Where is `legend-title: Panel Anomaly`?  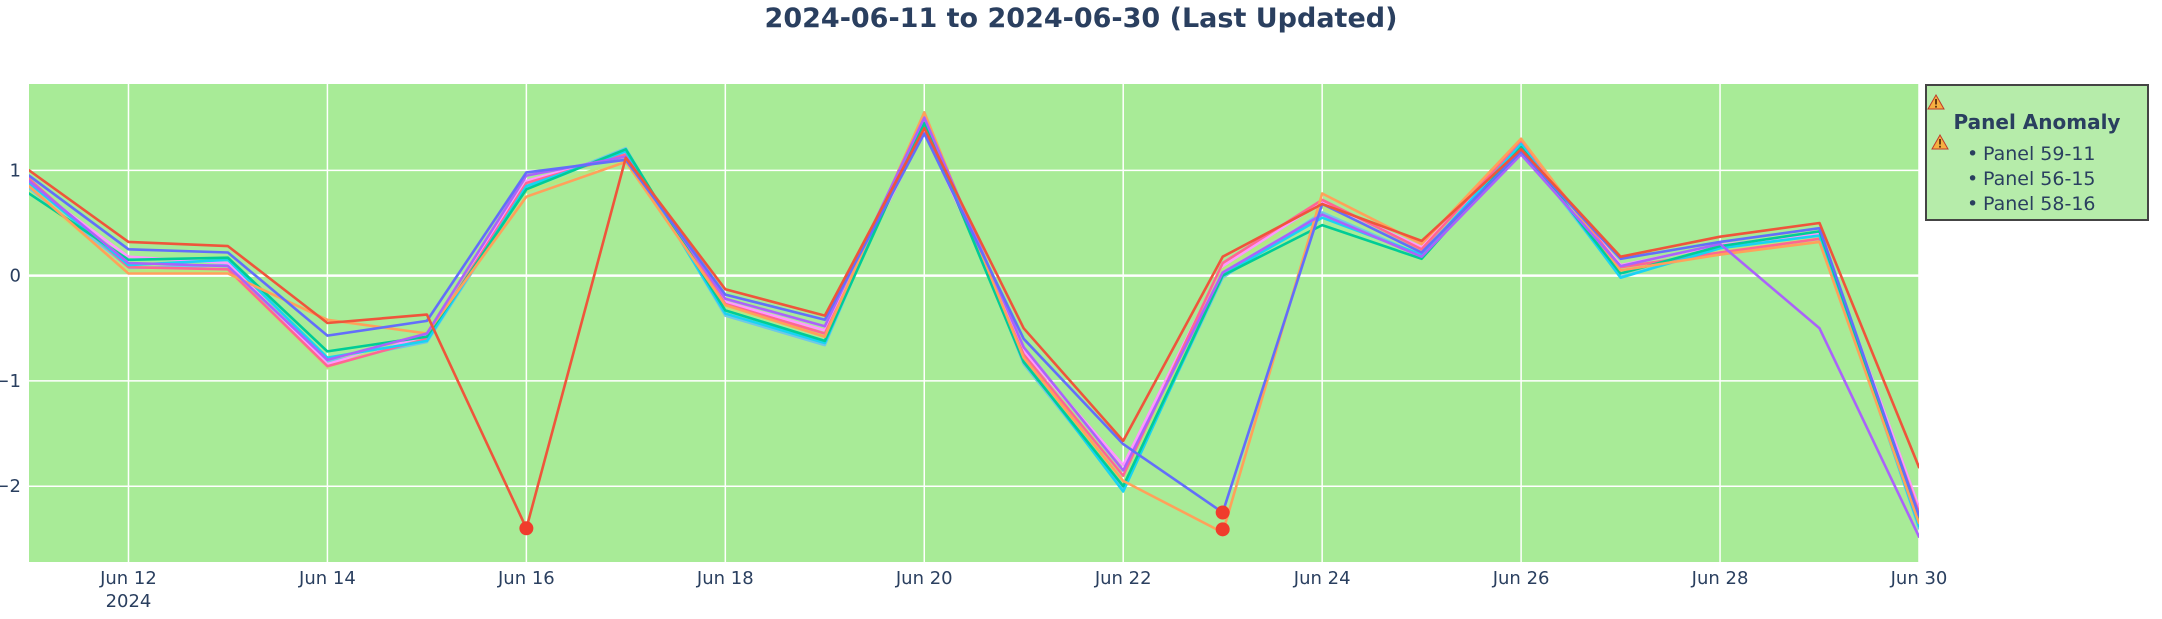 legend-title: Panel Anomaly is located at coordinates (2037, 122).